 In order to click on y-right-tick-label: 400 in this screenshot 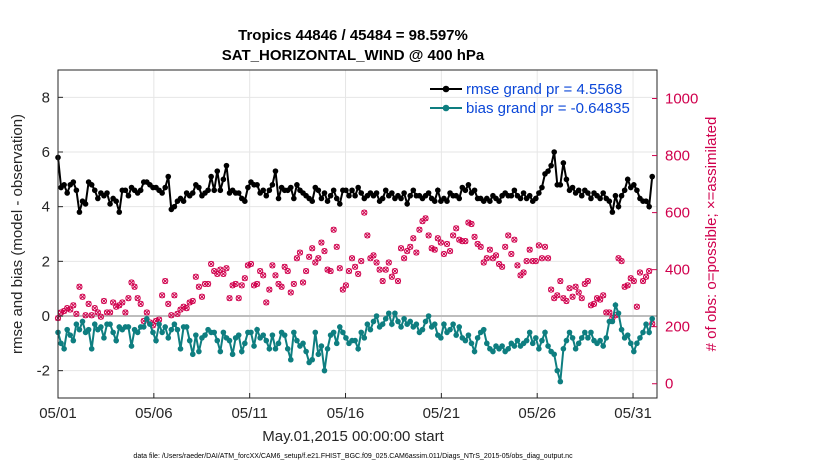, I will do `click(677, 270)`.